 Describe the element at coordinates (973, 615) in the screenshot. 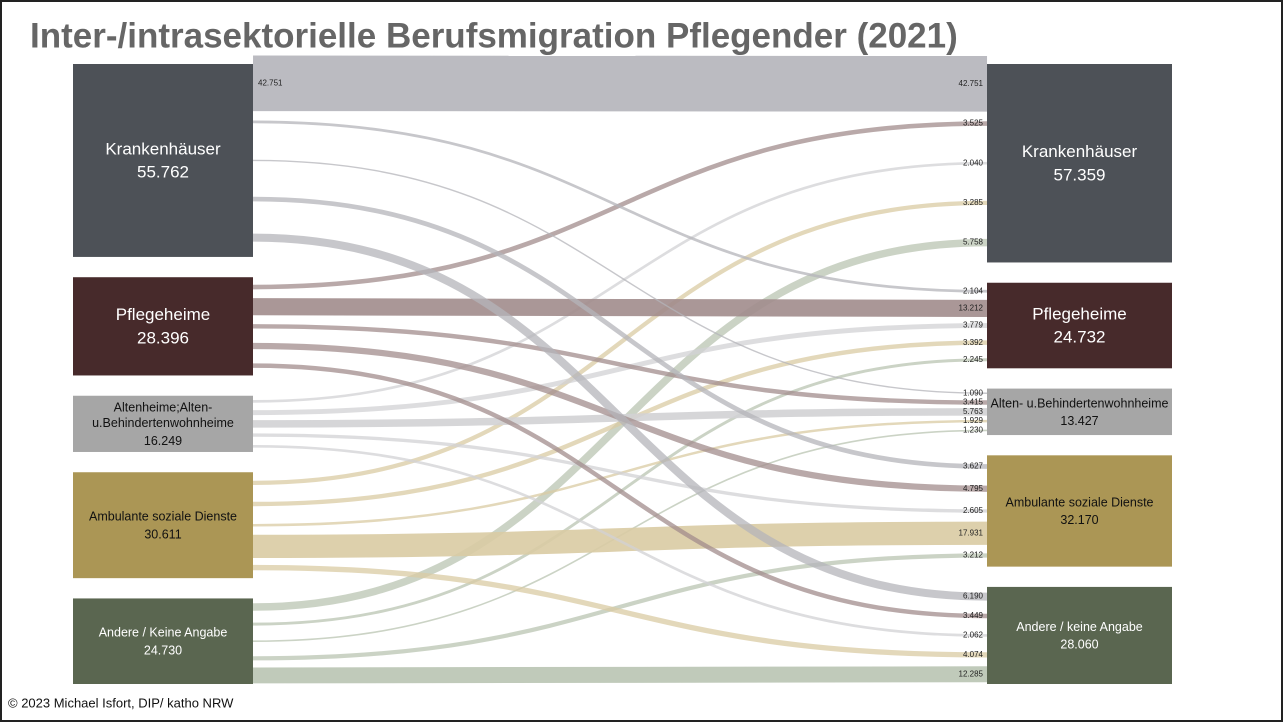

I see `link-label: 3.449` at that location.